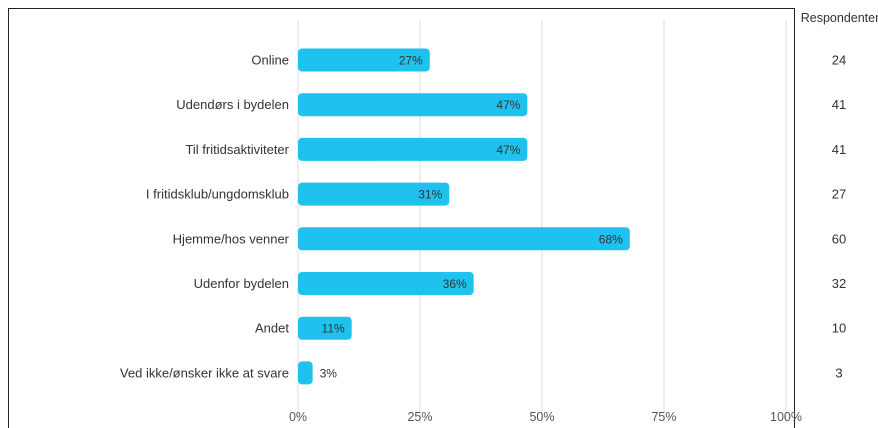 The width and height of the screenshot is (878, 428). I want to click on bar-value-label: 31%, so click(430, 195).